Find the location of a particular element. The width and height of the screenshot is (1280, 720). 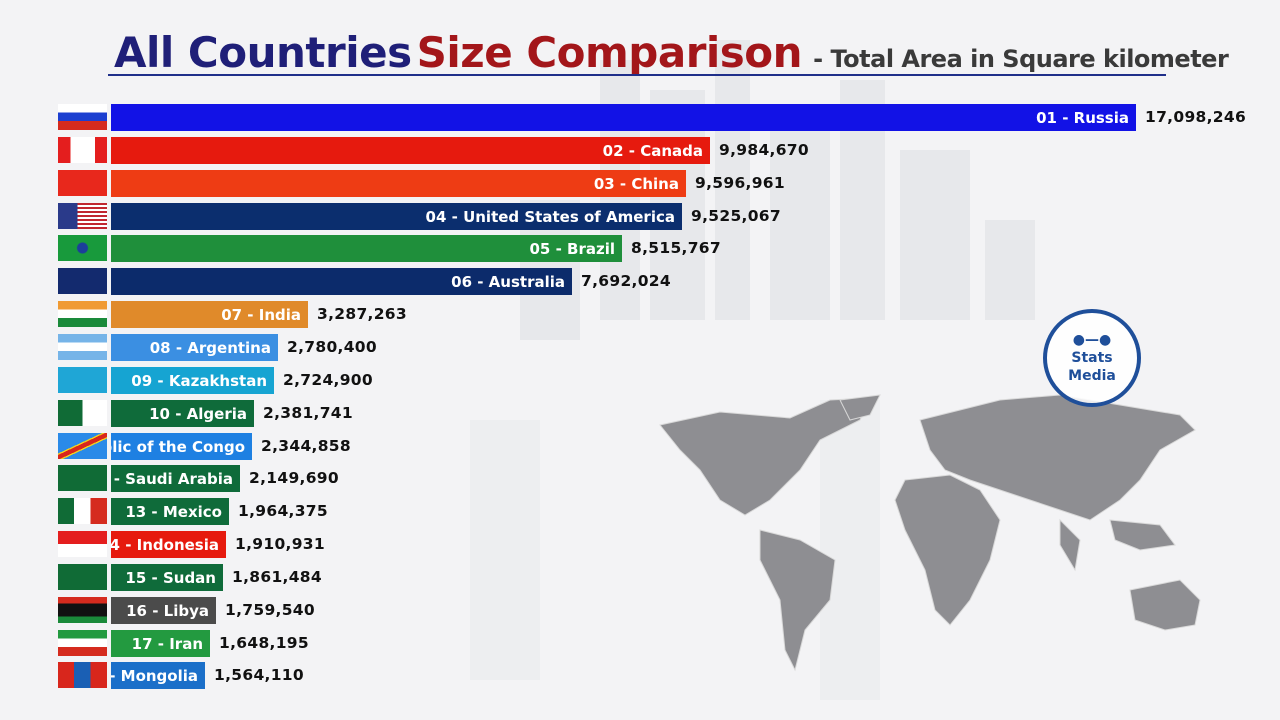

bar: 08 - Argentina is located at coordinates (194, 347).